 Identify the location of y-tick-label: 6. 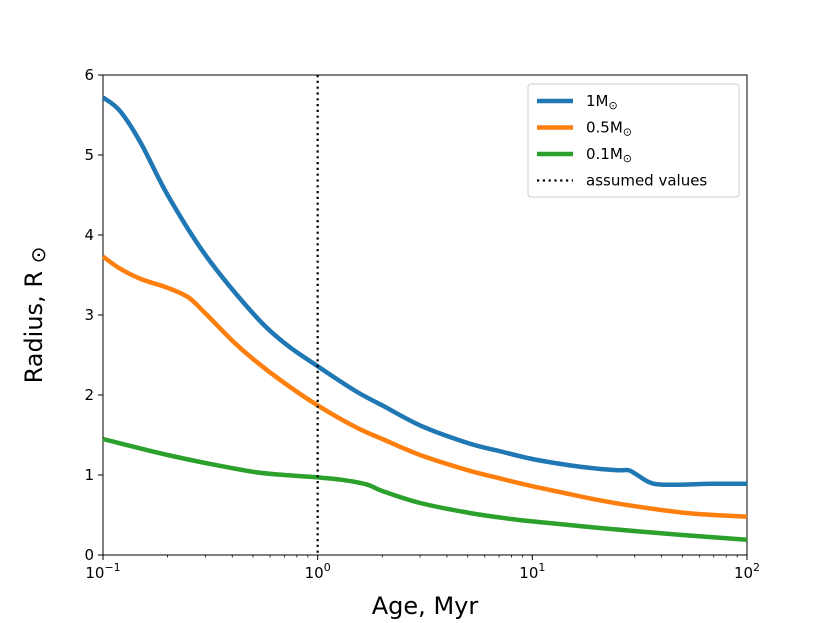
(89, 75).